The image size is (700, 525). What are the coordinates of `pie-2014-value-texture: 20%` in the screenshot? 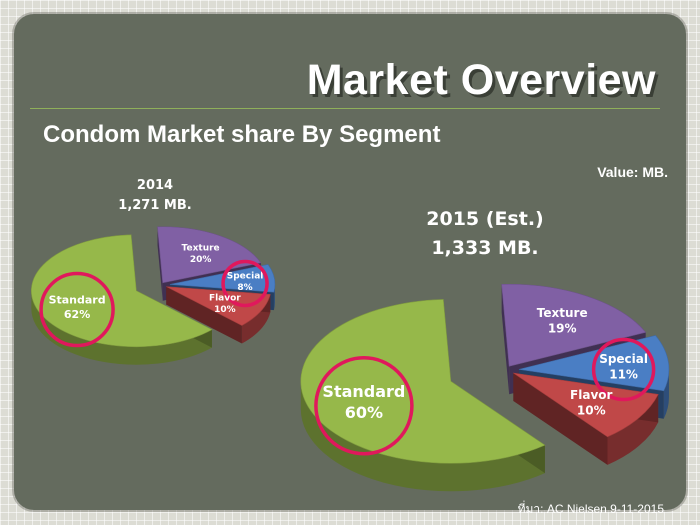 It's located at (201, 260).